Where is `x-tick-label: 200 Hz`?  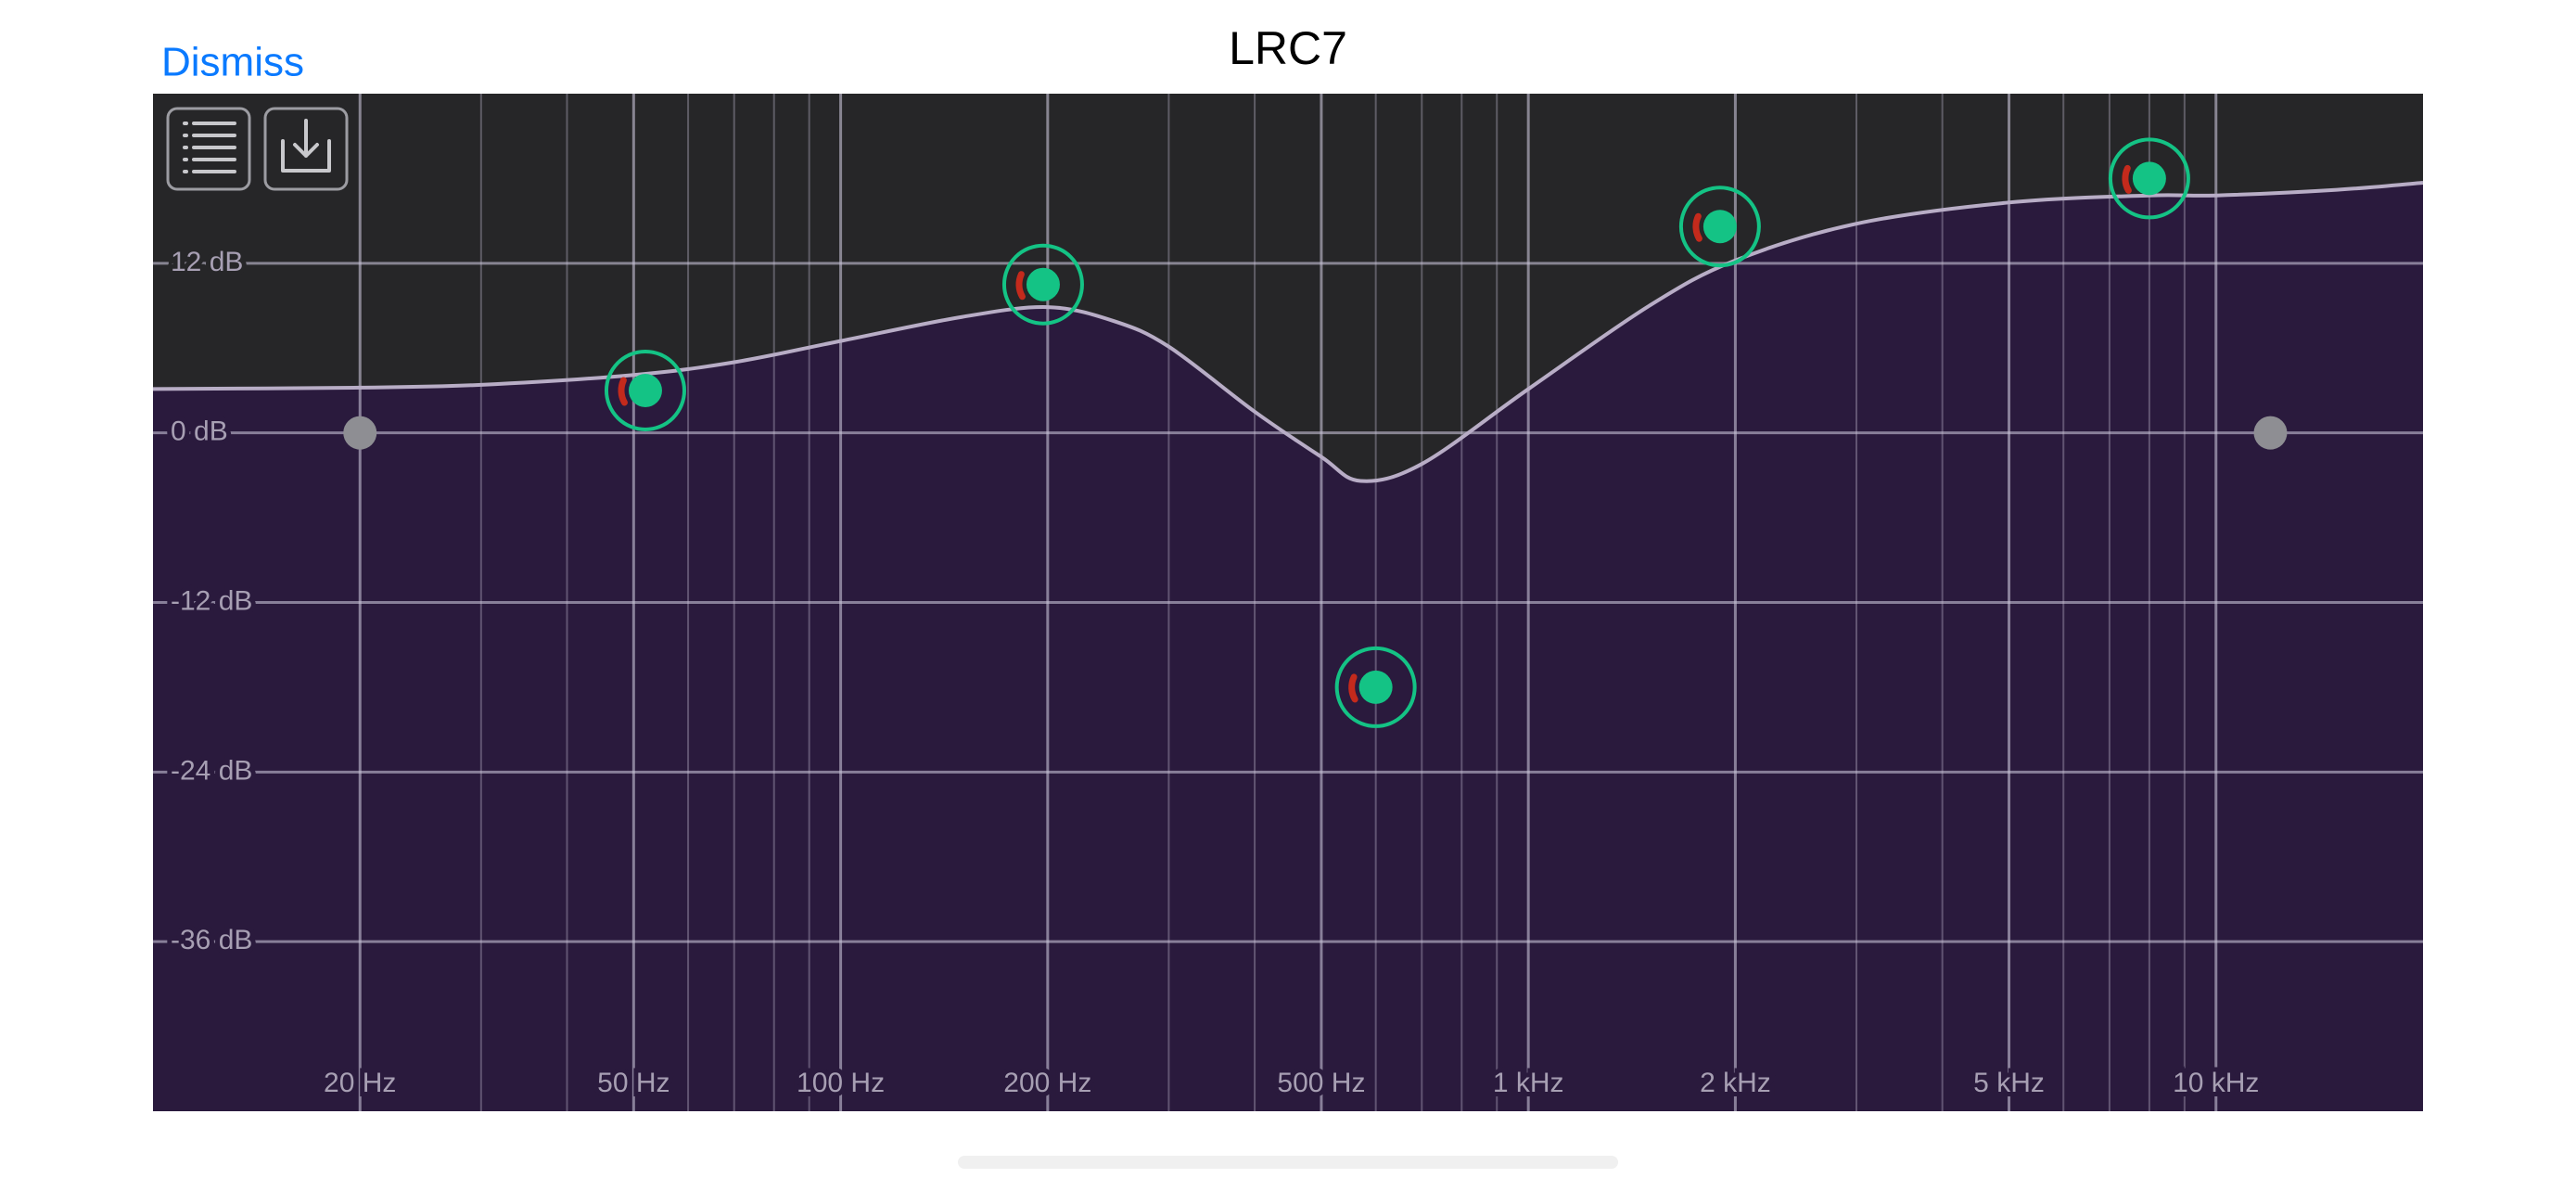
x-tick-label: 200 Hz is located at coordinates (1047, 1083).